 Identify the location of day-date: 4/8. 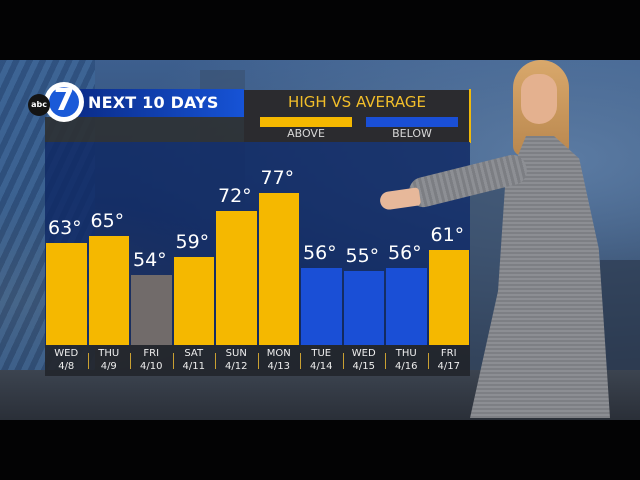
(66, 366).